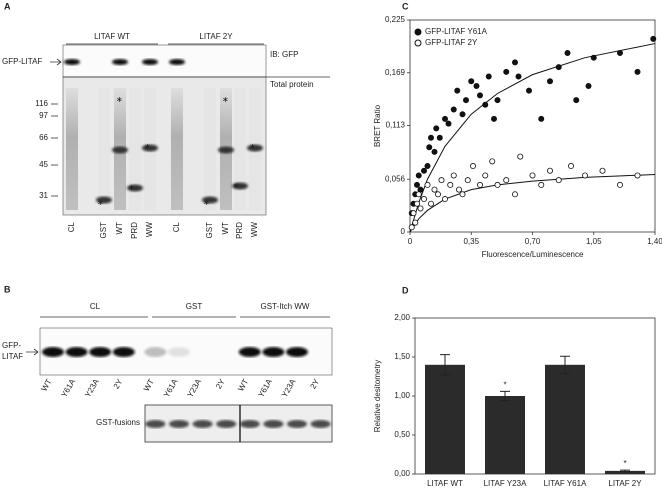  Describe the element at coordinates (43, 137) in the screenshot. I see `marker-label: 66` at that location.